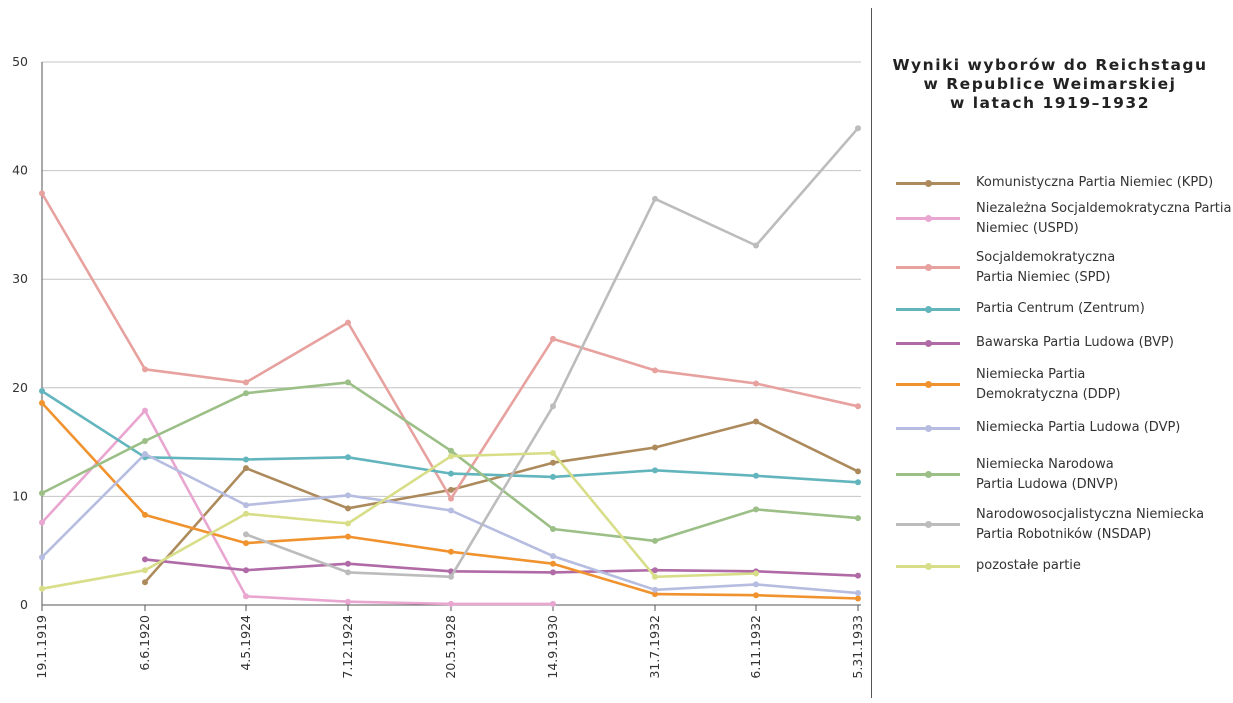 The height and width of the screenshot is (703, 1233). What do you see at coordinates (24, 604) in the screenshot?
I see `y-tick-label: 0` at bounding box center [24, 604].